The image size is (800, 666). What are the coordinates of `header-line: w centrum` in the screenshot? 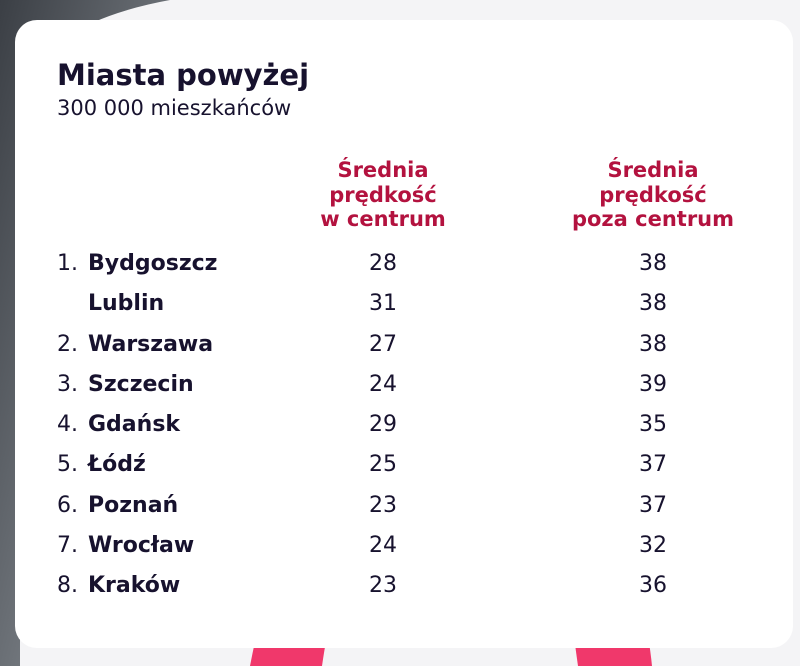 It's located at (383, 219).